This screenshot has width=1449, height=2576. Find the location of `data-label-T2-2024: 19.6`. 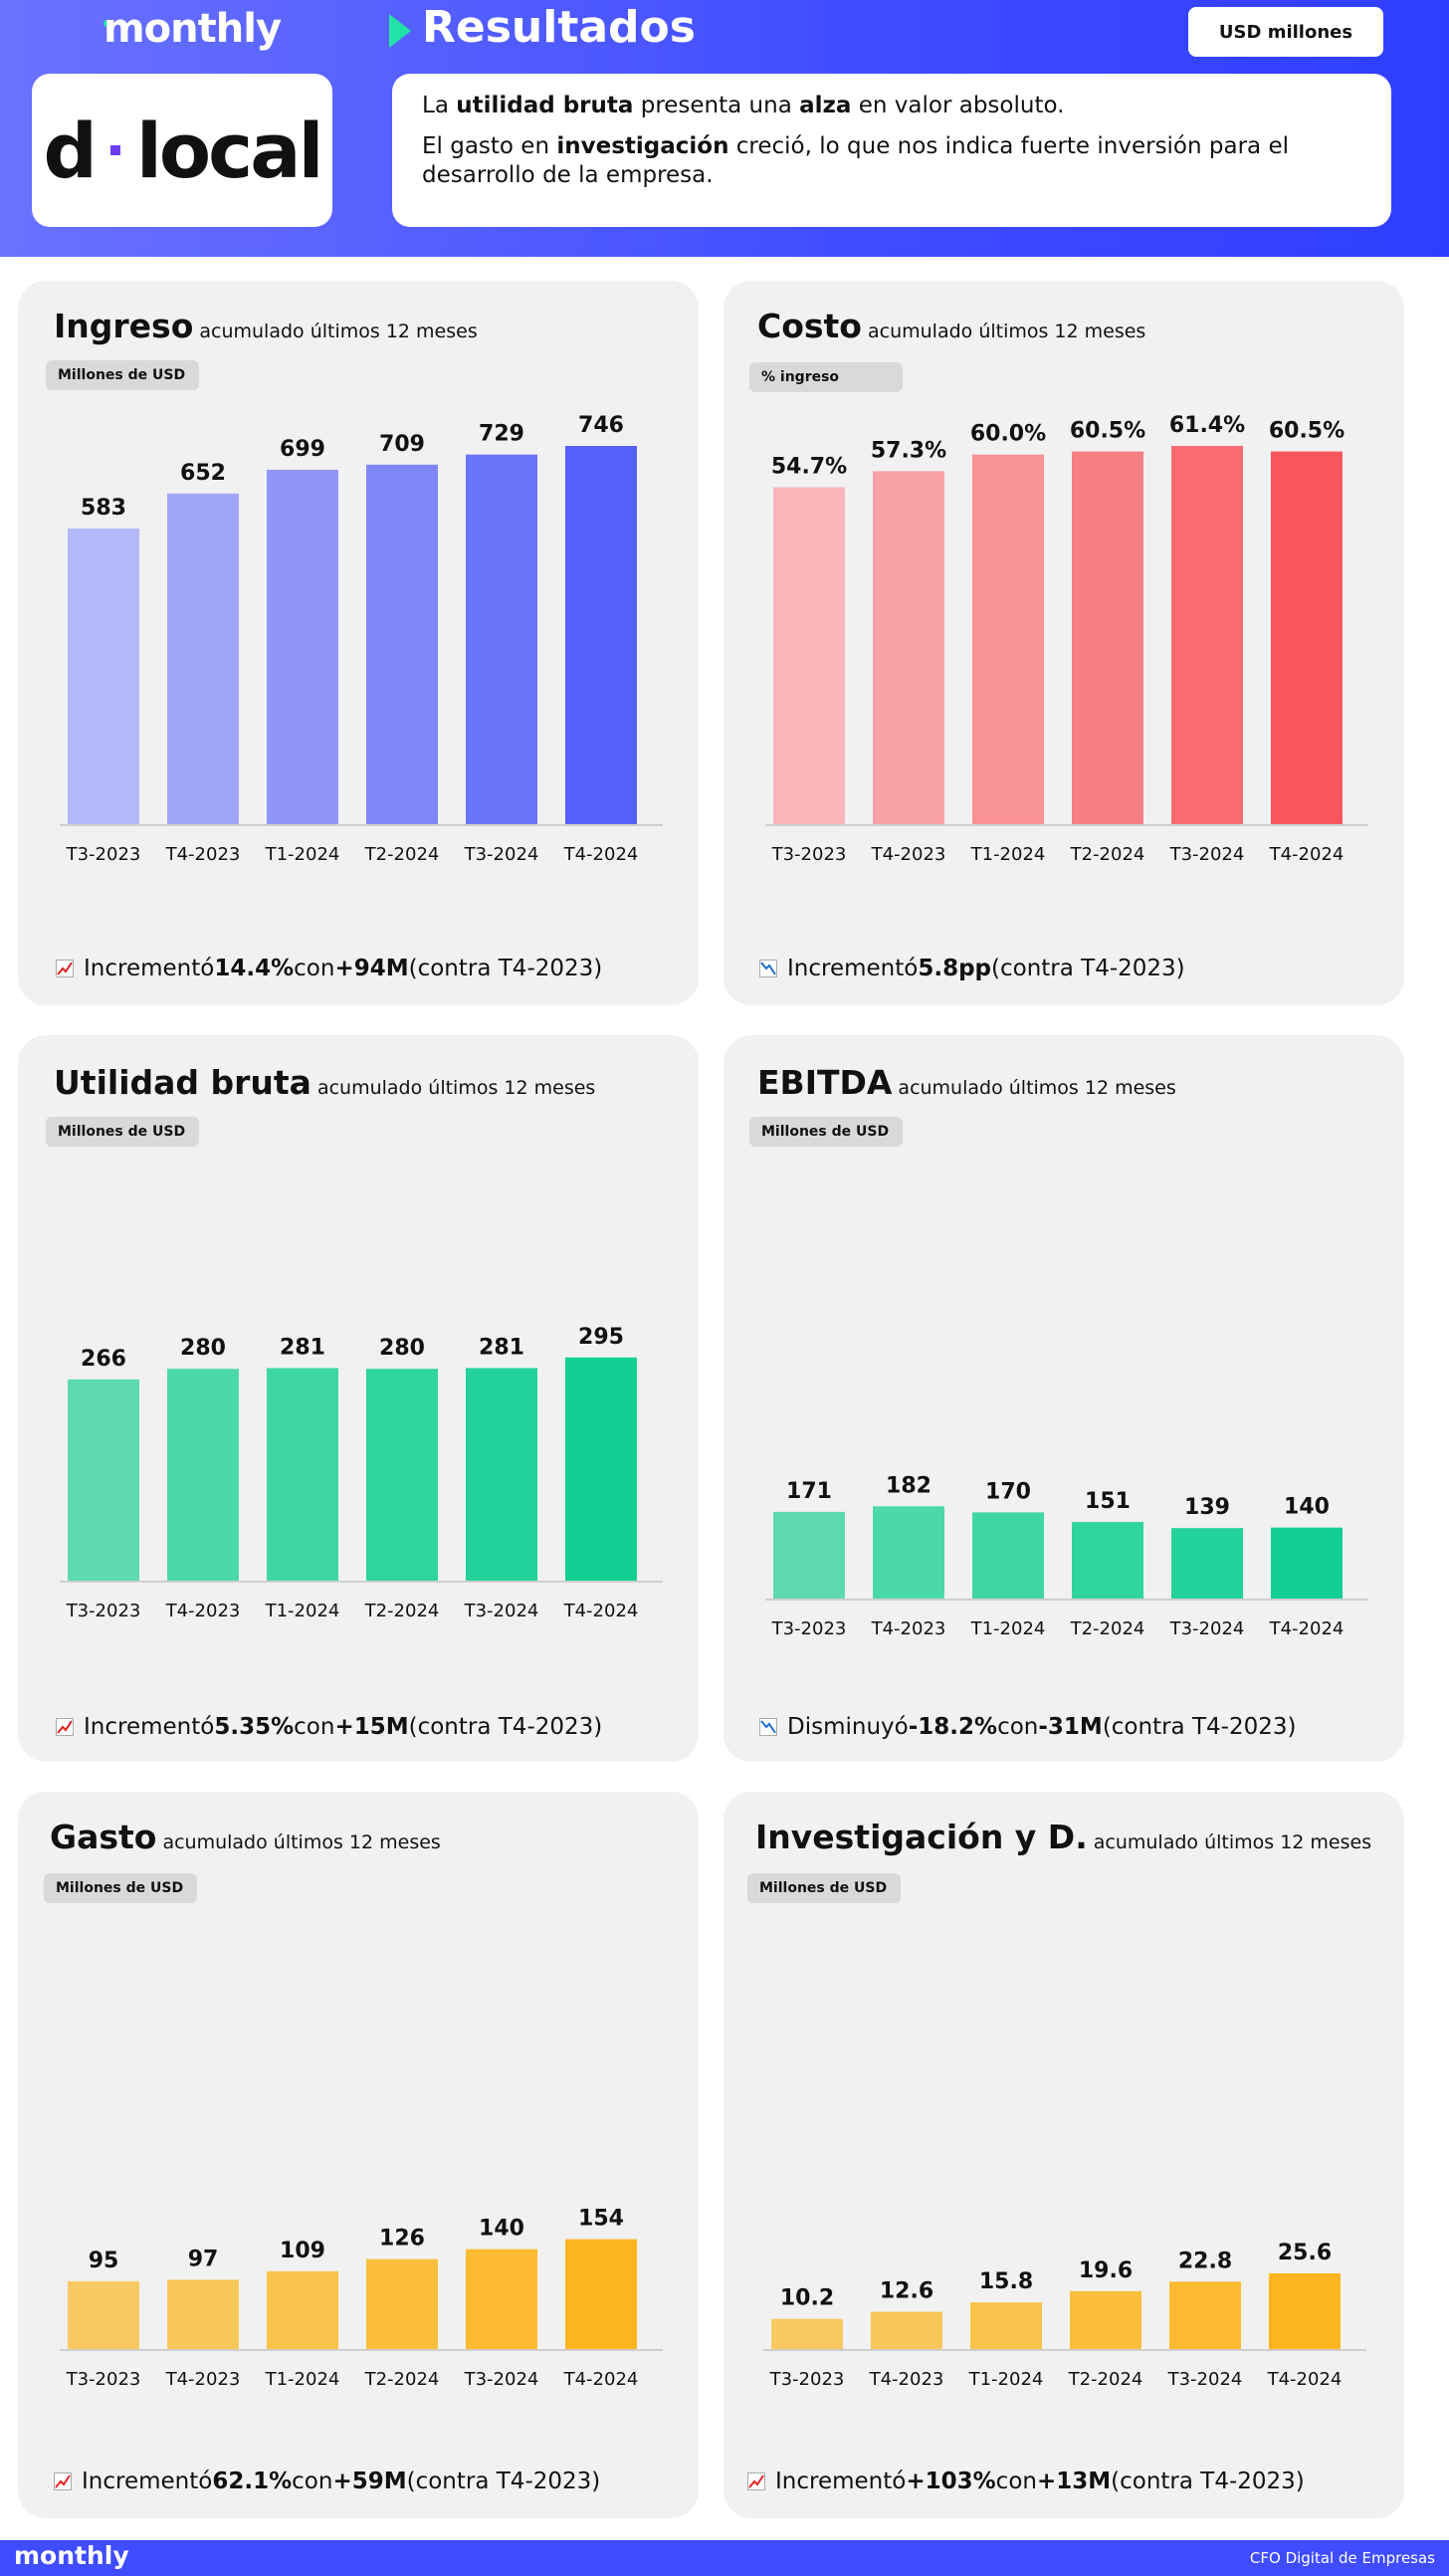

data-label-T2-2024: 19.6 is located at coordinates (1106, 2270).